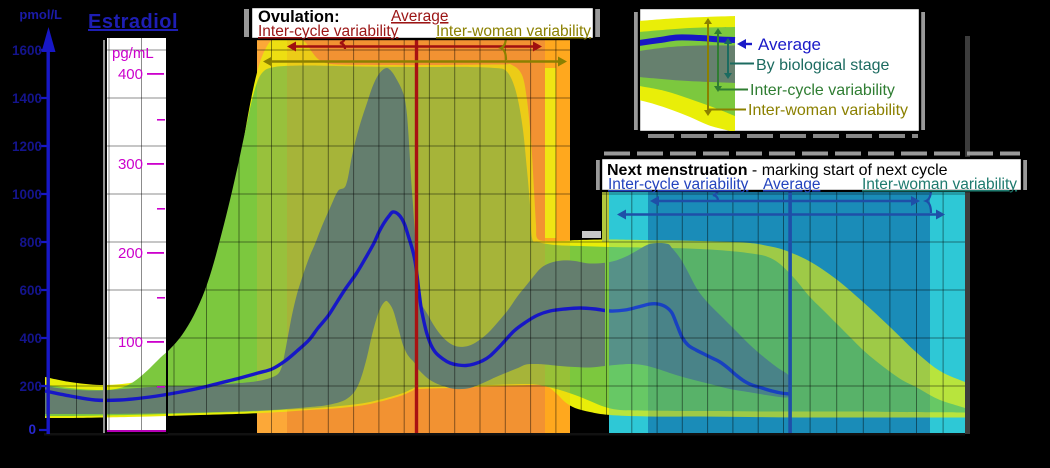 This screenshot has height=468, width=1050. Describe the element at coordinates (299, 17) in the screenshot. I see `svg-text: Ovulation:` at that location.